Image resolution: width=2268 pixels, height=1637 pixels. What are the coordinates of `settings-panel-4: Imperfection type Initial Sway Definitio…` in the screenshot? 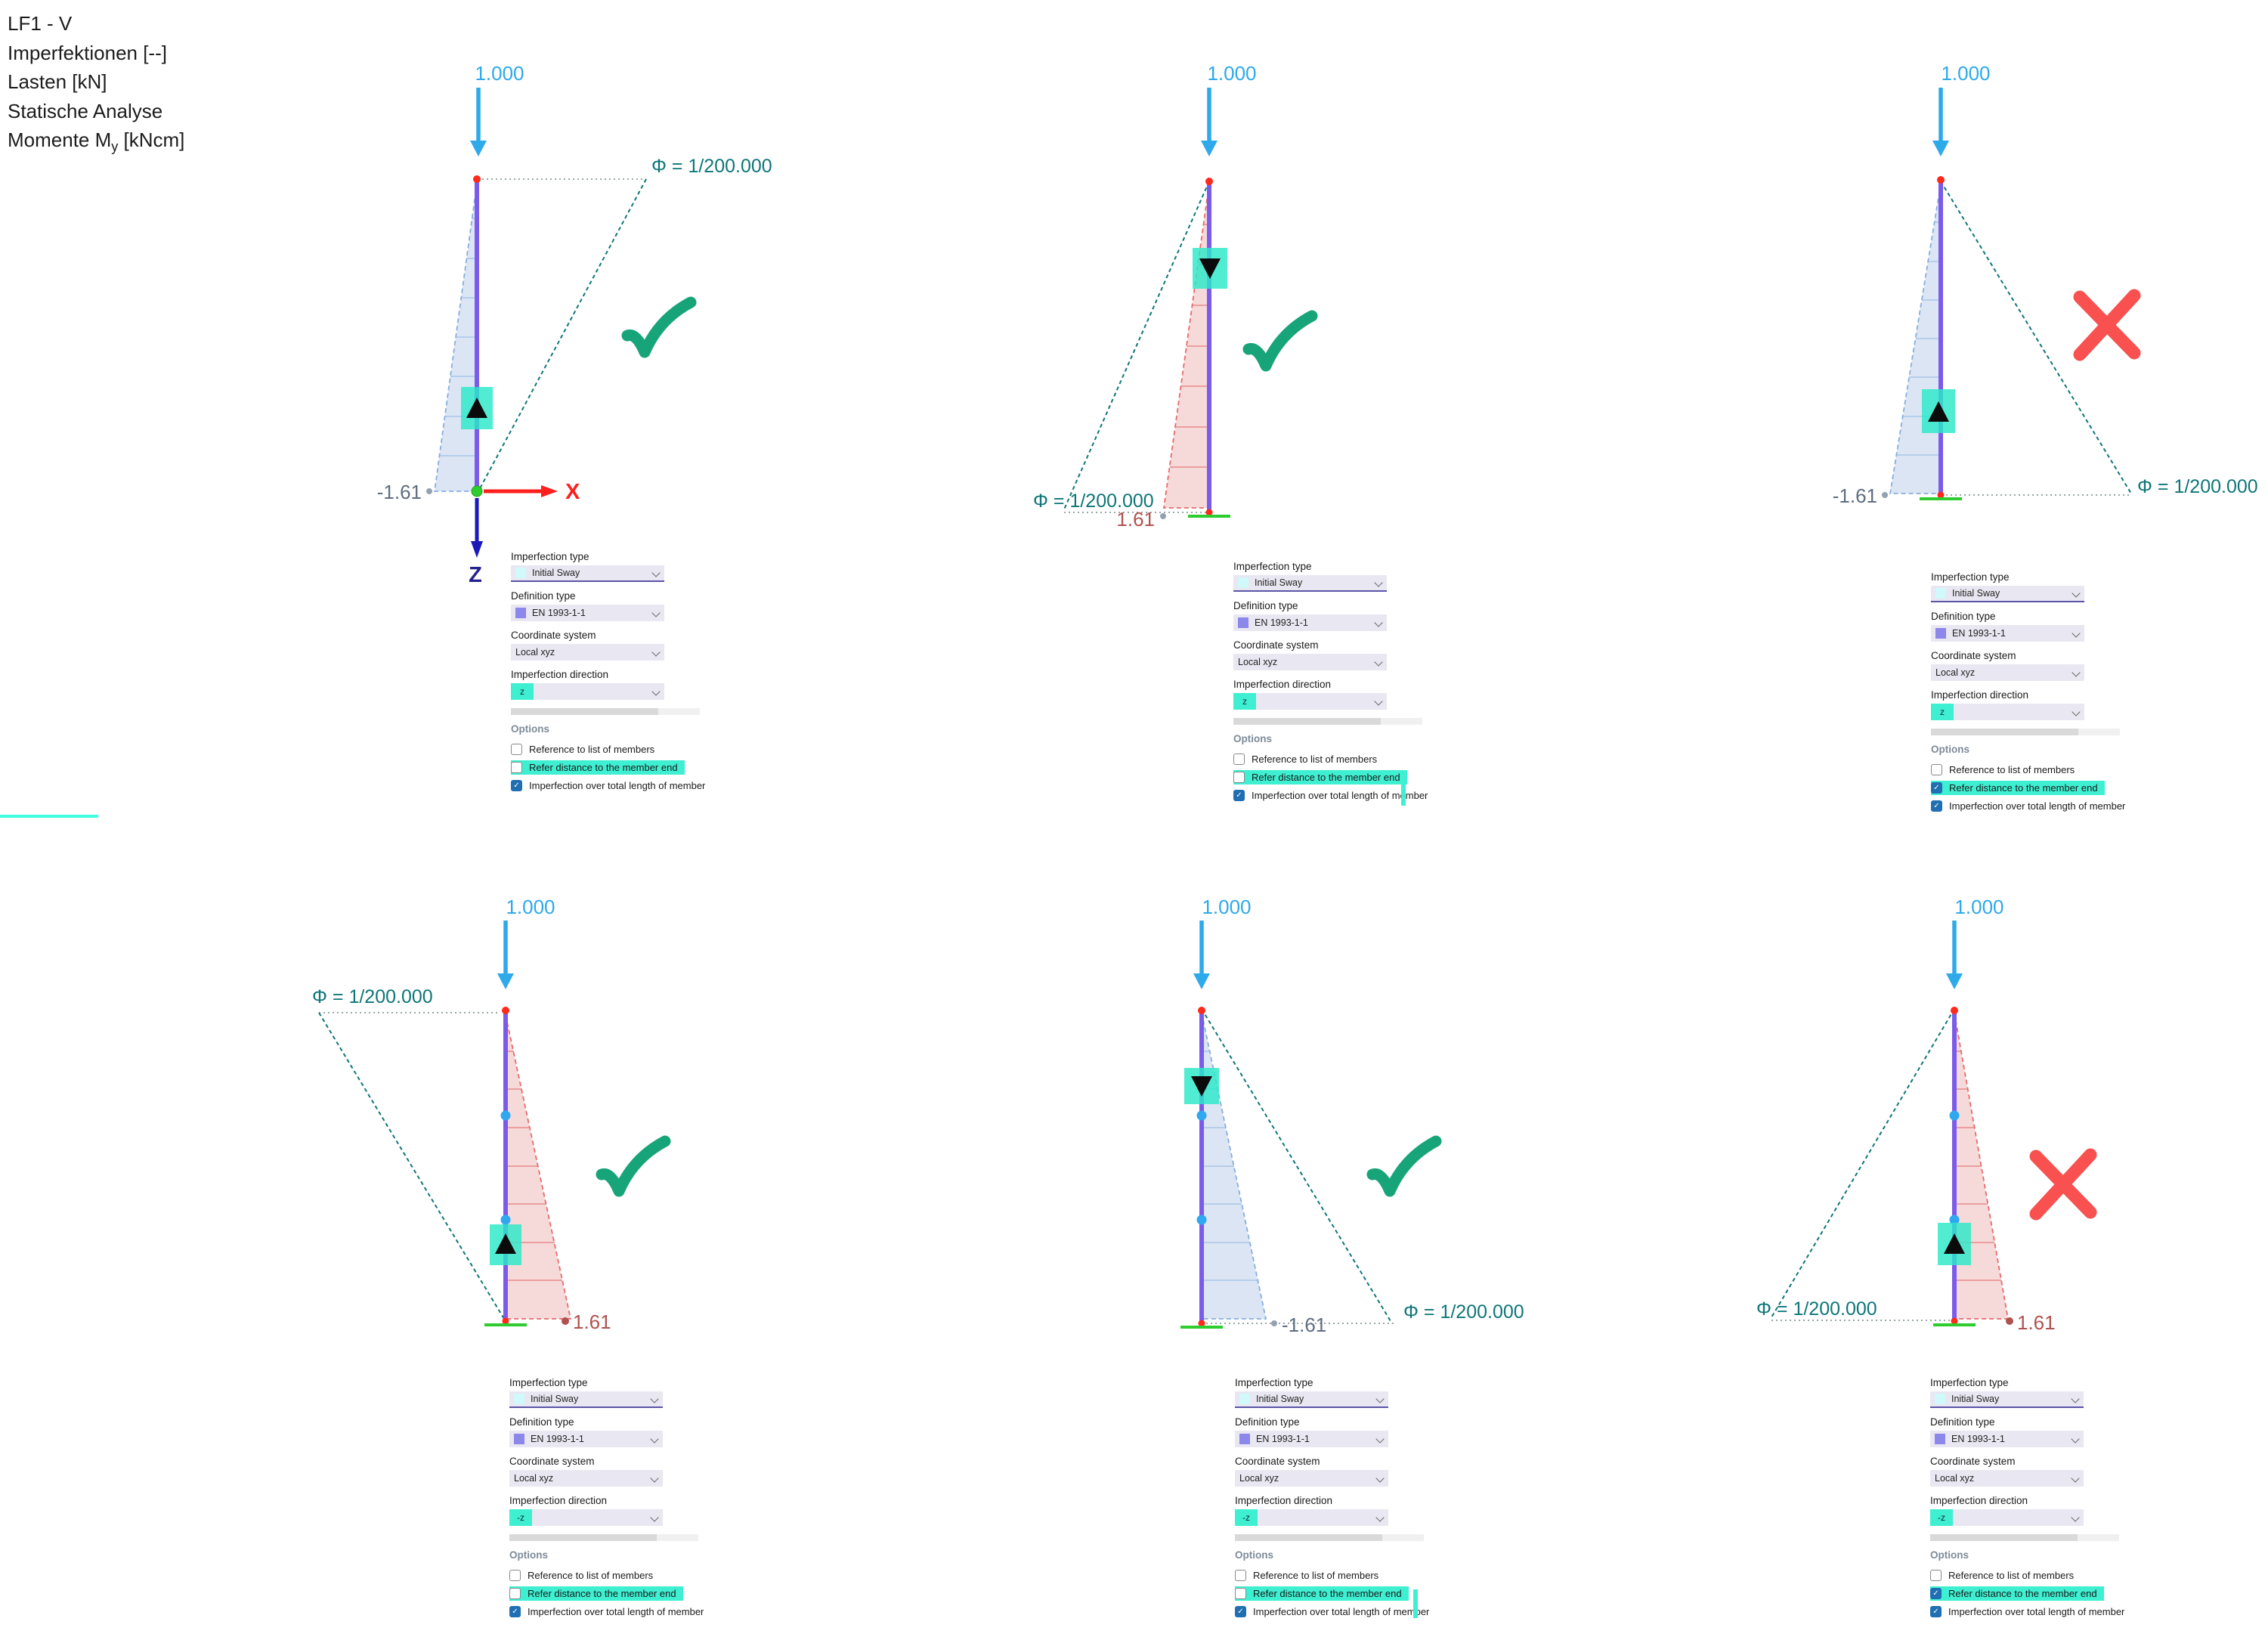 It's located at (622, 1500).